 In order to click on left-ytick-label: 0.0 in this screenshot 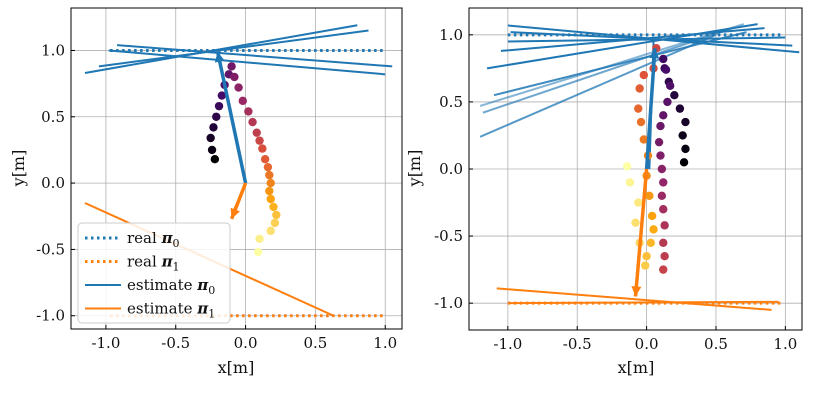, I will do `click(53, 183)`.